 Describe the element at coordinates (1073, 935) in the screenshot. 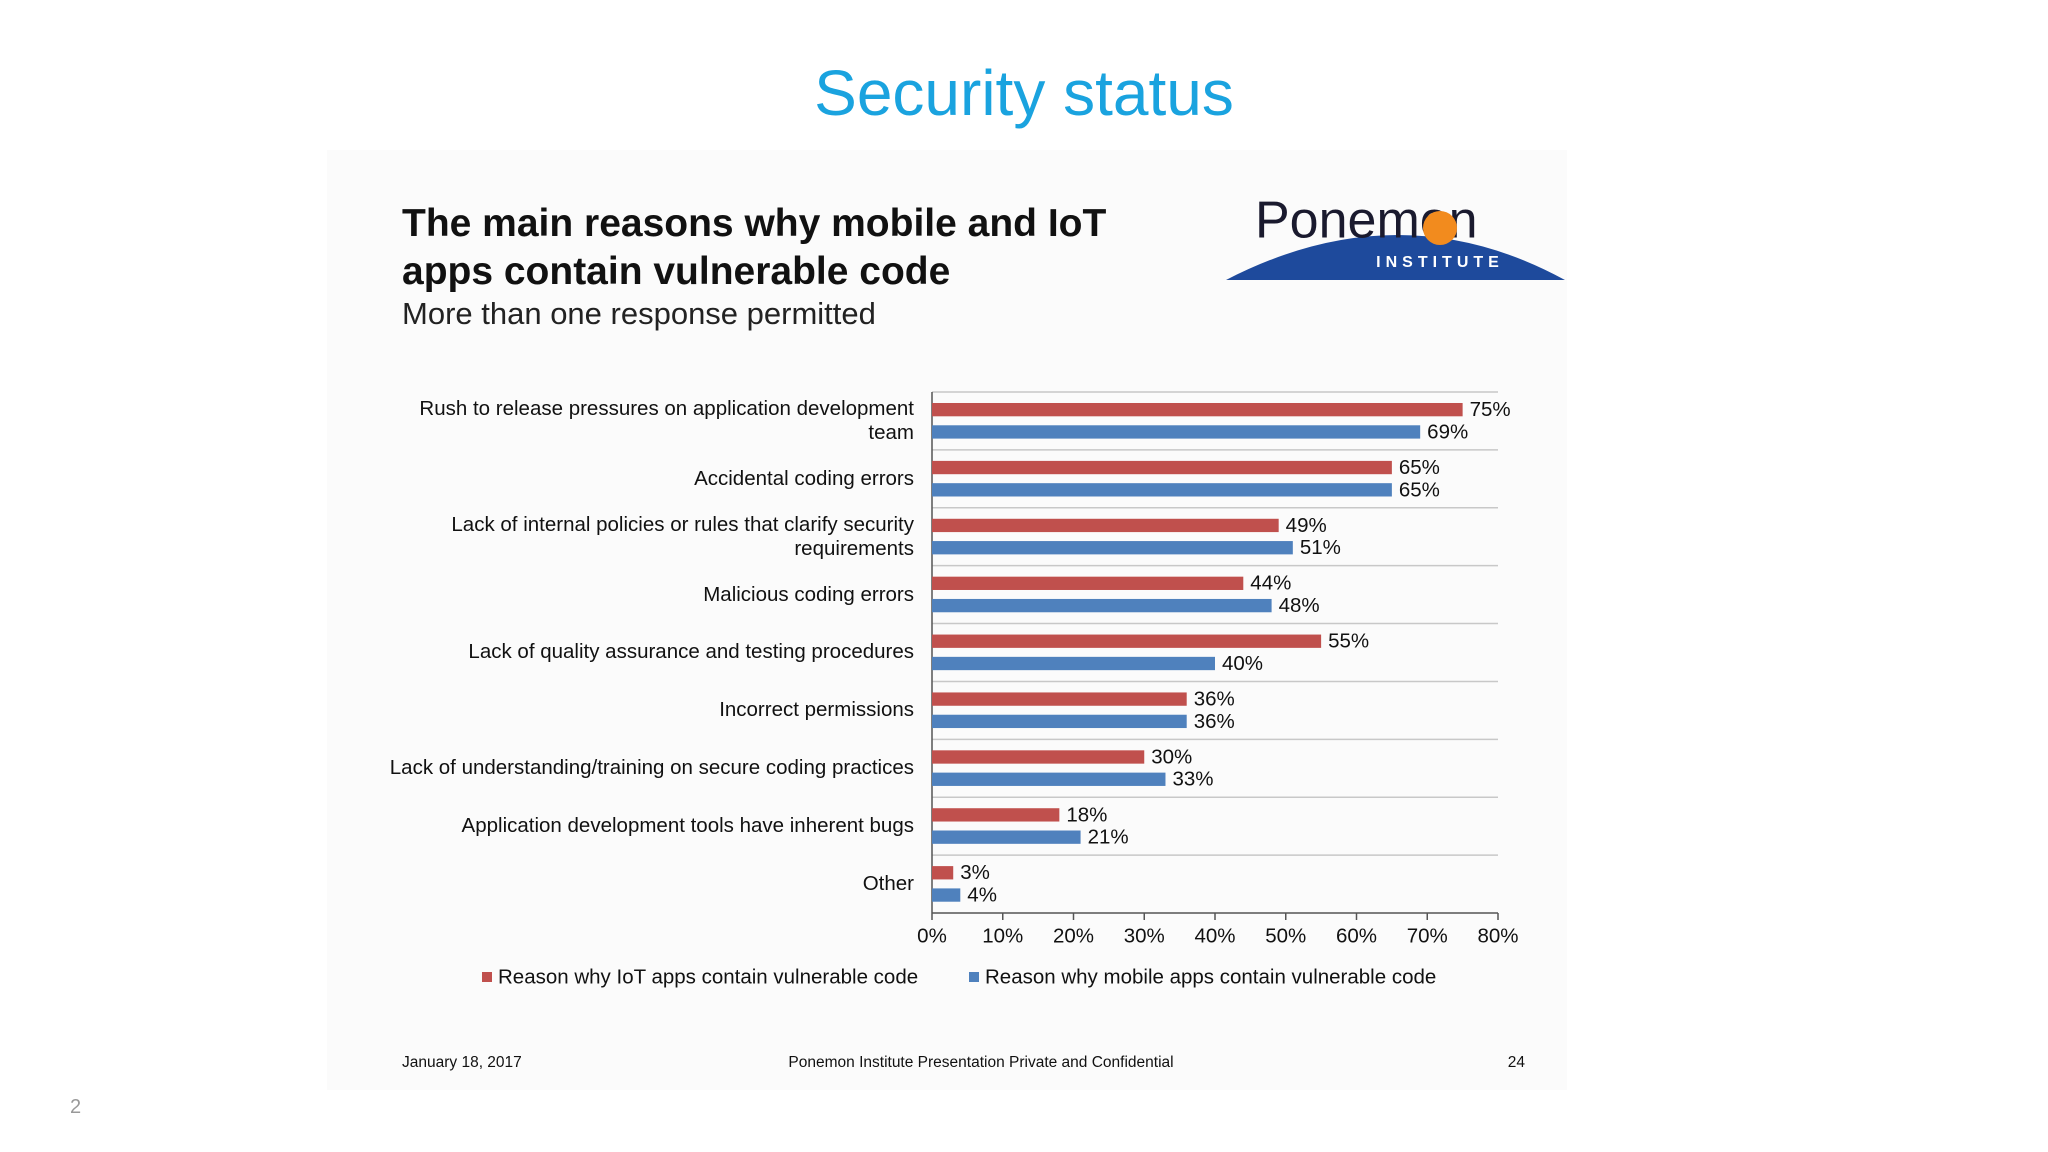

I see `x-tick-label: 20%` at that location.